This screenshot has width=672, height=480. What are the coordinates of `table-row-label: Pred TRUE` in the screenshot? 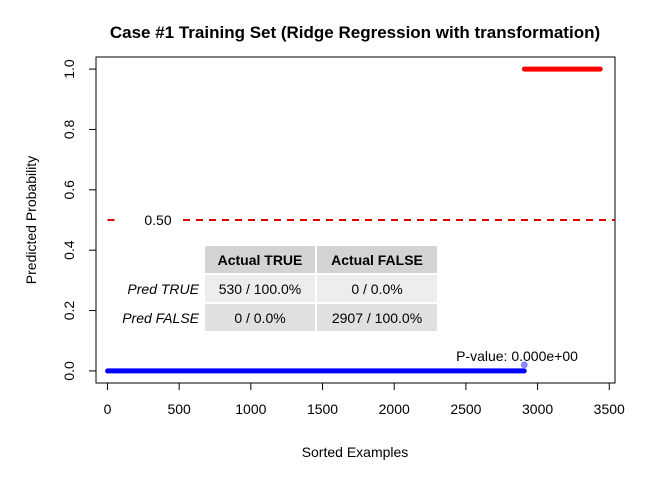 It's located at (163, 289).